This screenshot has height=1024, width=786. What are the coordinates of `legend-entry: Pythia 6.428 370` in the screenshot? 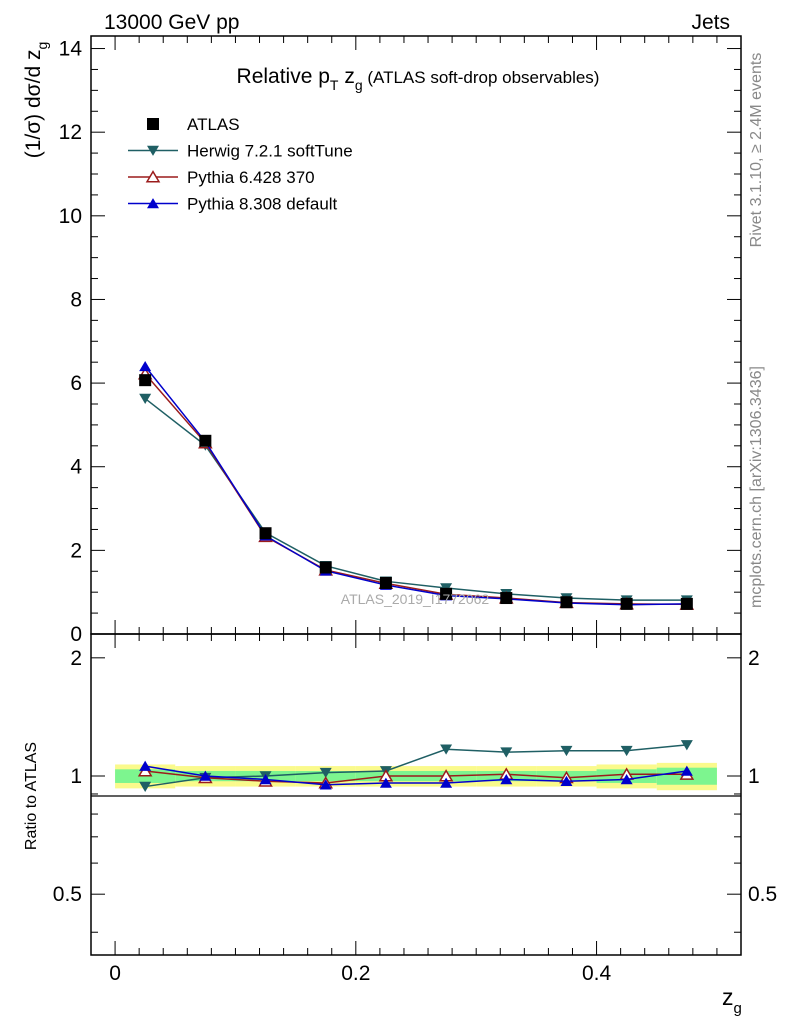 It's located at (221, 177).